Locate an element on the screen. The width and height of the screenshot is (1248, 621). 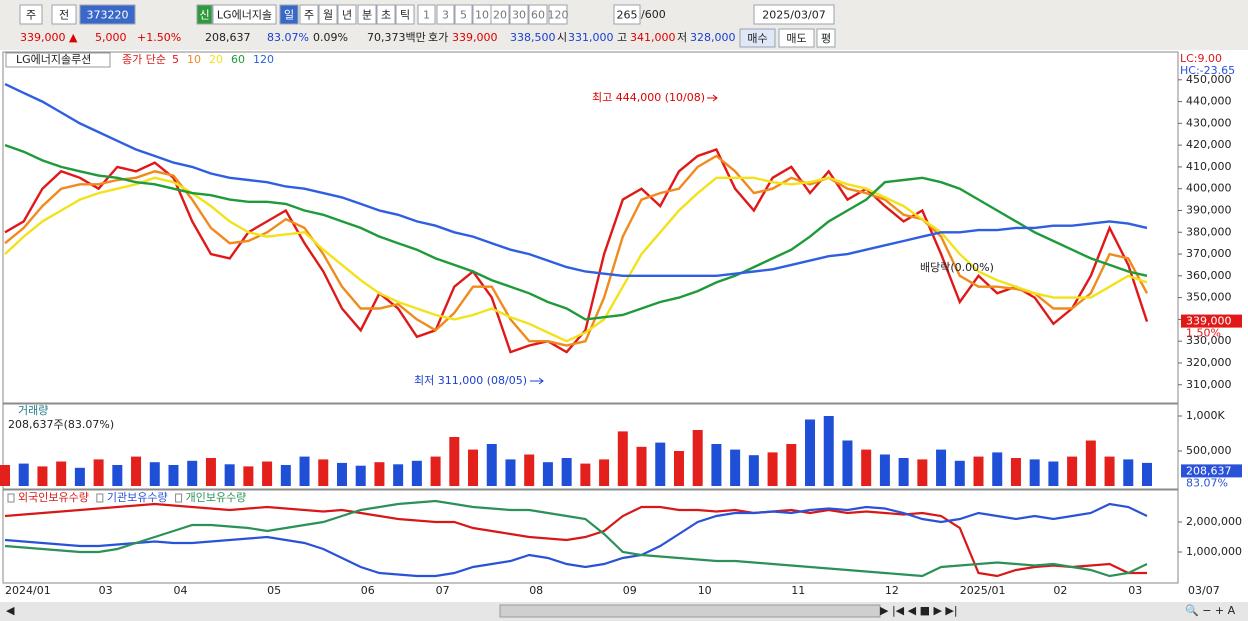
button-label: 1 is located at coordinates (426, 15).